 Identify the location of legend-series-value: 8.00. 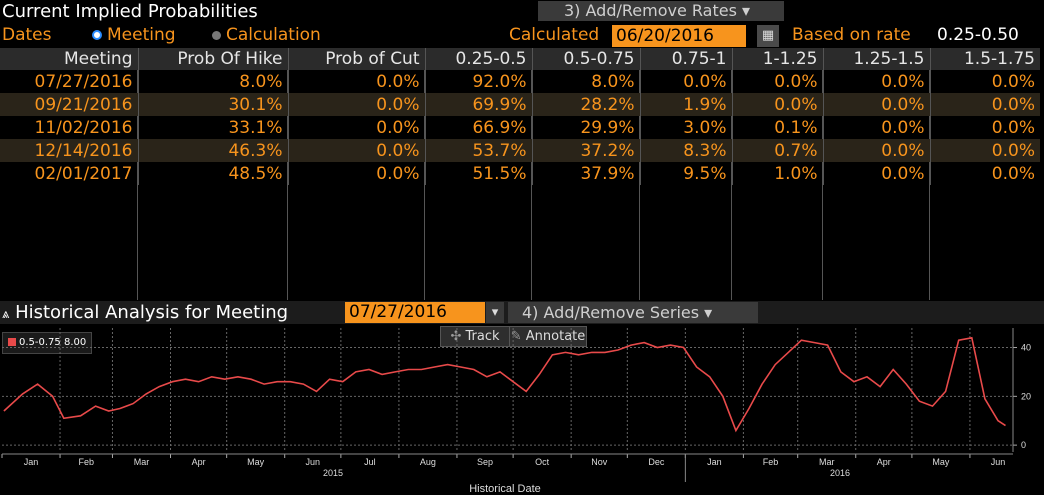
(75, 342).